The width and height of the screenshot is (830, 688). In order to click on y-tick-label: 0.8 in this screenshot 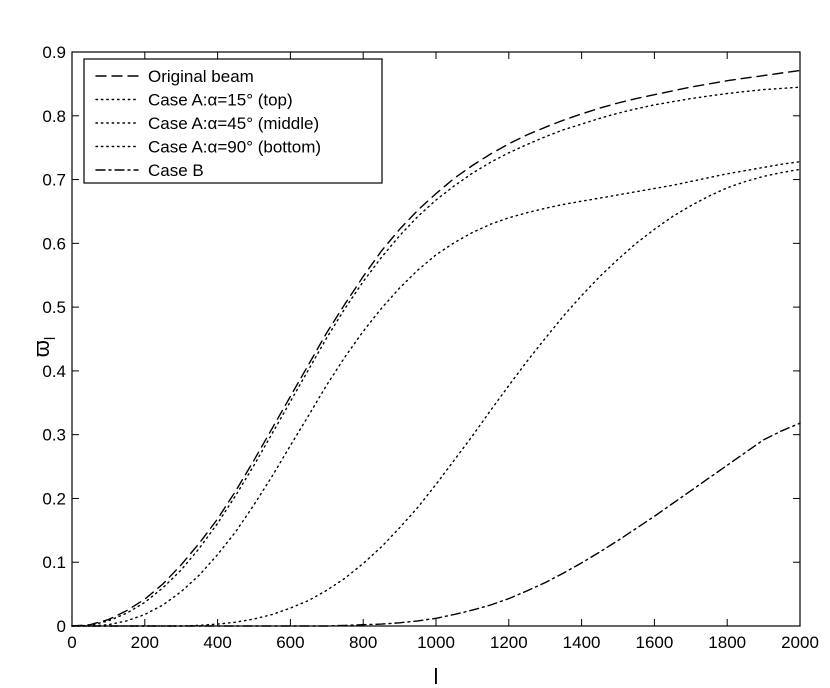, I will do `click(54, 116)`.